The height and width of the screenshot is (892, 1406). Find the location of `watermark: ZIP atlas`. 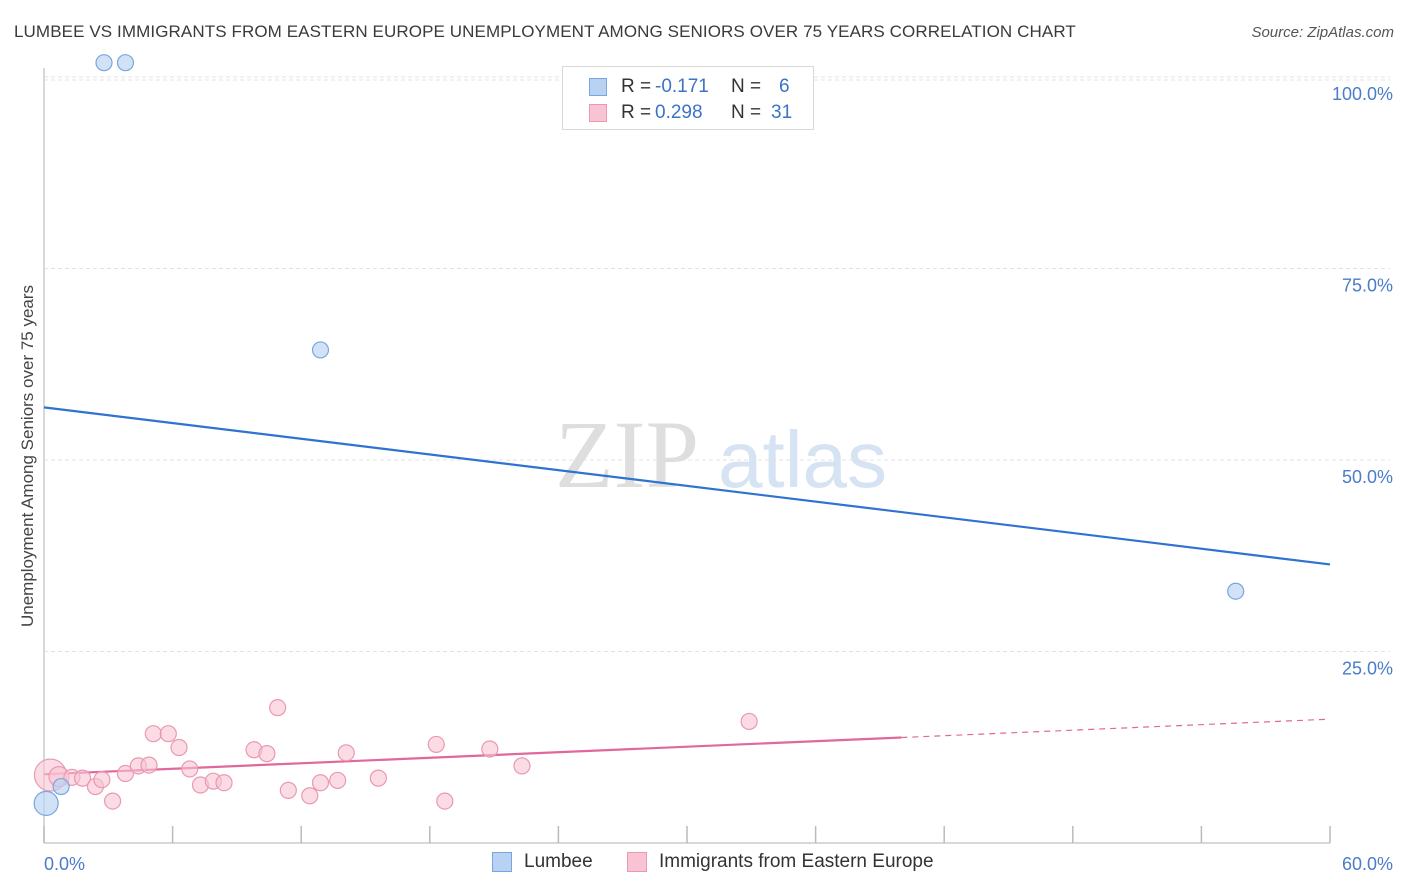

watermark: ZIP atlas is located at coordinates (721, 454).